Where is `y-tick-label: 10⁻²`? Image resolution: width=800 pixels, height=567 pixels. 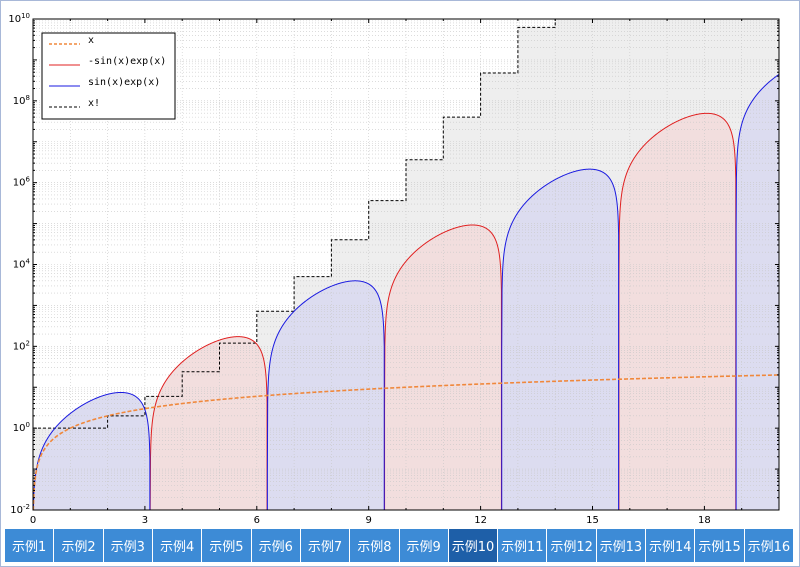 y-tick-label: 10⁻² is located at coordinates (20, 509).